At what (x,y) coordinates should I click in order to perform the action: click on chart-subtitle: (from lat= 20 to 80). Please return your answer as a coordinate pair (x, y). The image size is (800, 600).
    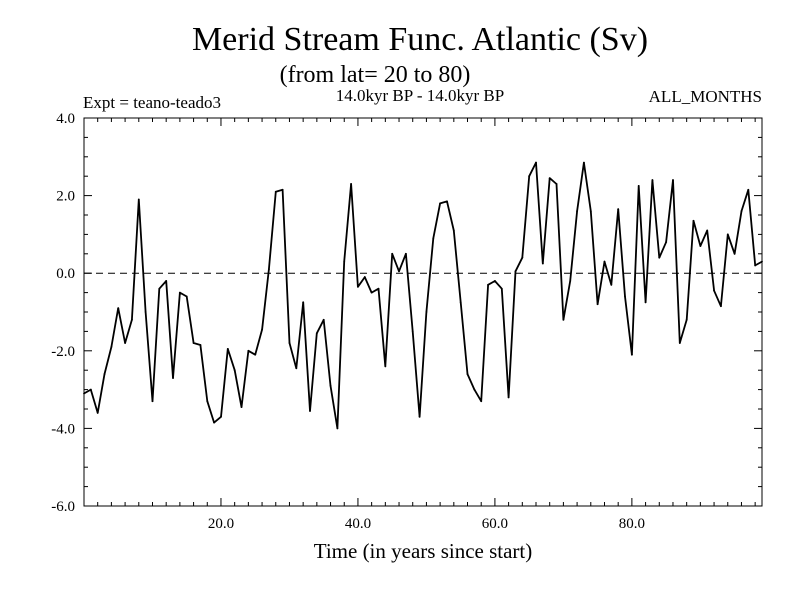
    Looking at the image, I should click on (375, 75).